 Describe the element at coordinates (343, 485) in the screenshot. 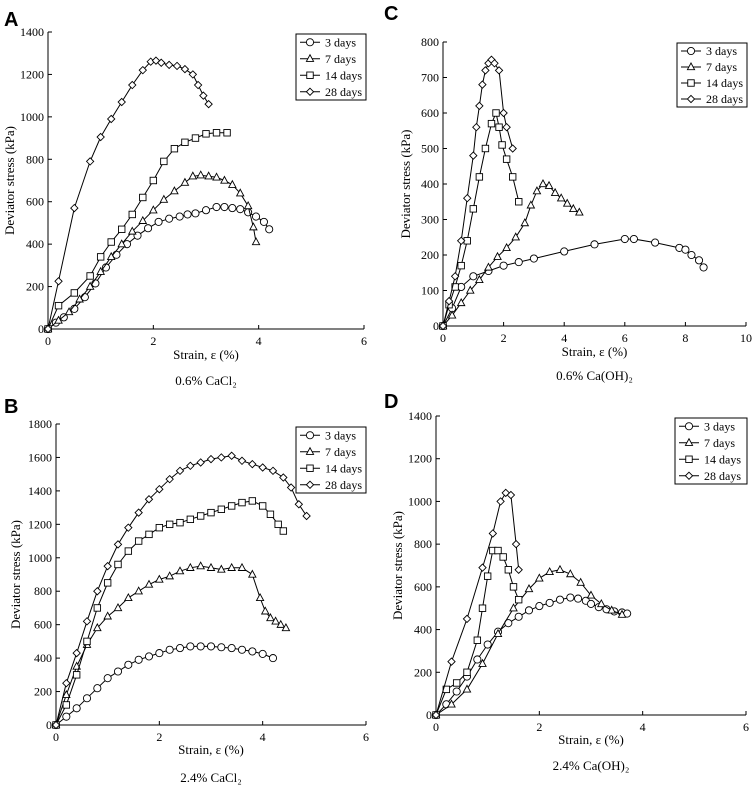

I see `legend-entry: 28 days` at that location.